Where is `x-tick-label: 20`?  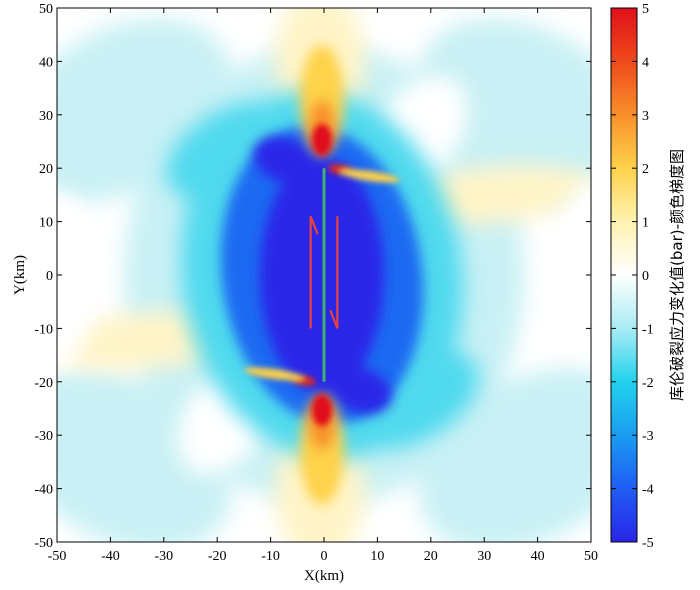
x-tick-label: 20 is located at coordinates (431, 556).